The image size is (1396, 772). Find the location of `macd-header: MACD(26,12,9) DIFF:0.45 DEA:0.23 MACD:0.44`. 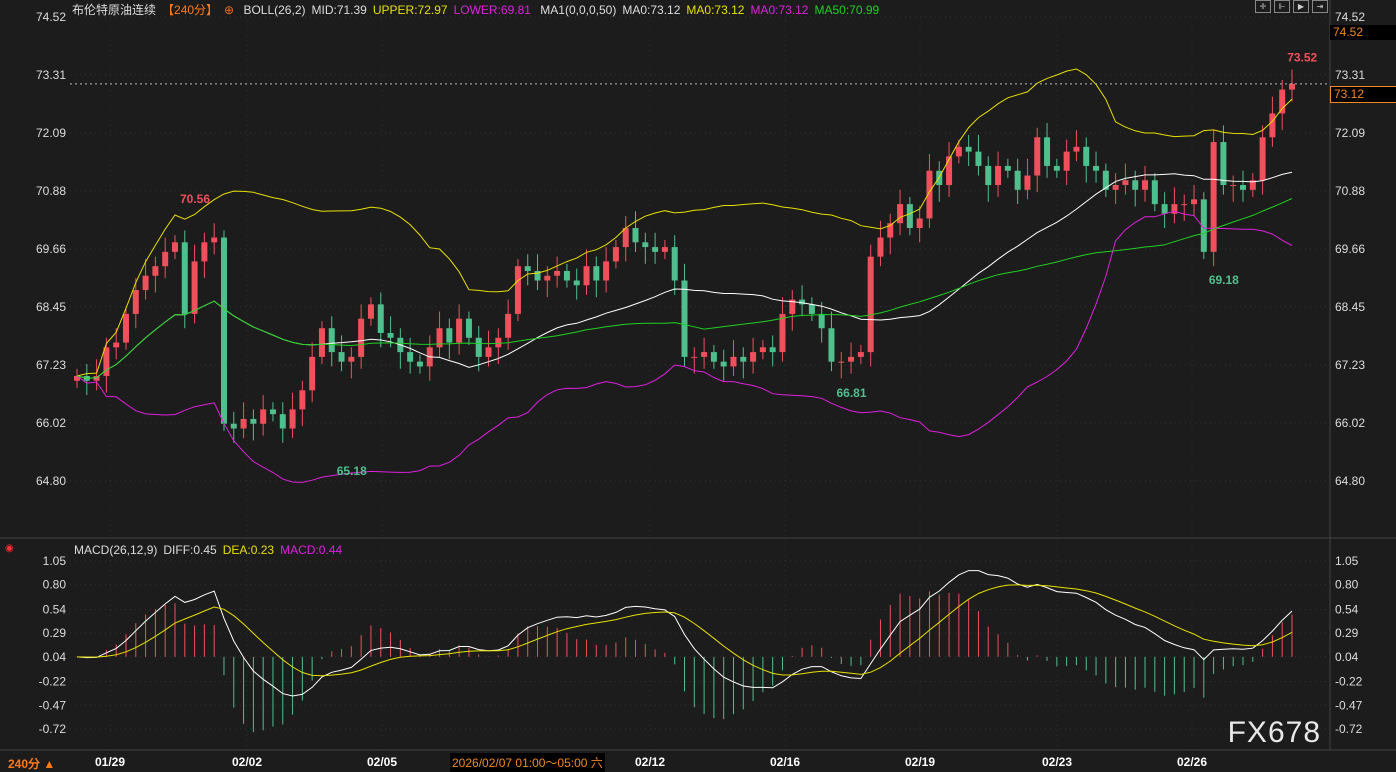

macd-header: MACD(26,12,9) DIFF:0.45 DEA:0.23 MACD:0.44 is located at coordinates (211, 550).